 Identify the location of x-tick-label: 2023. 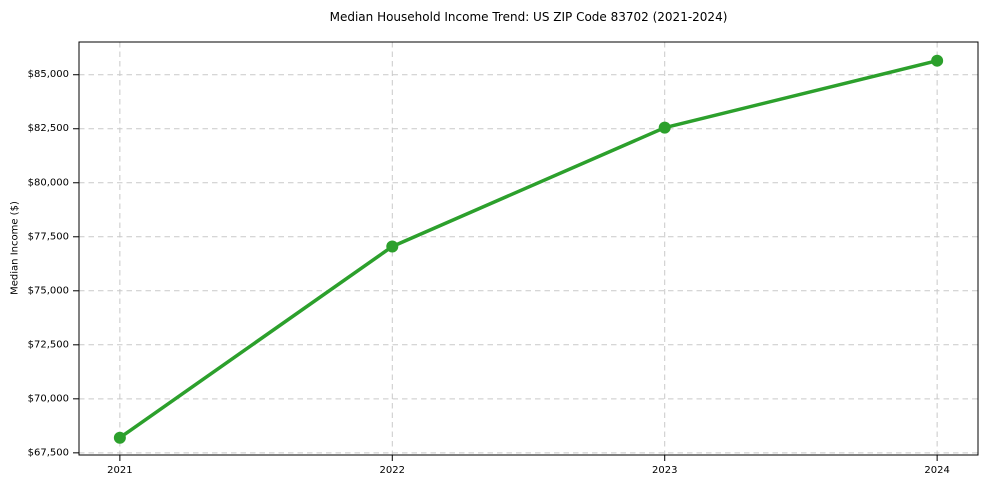
(664, 470).